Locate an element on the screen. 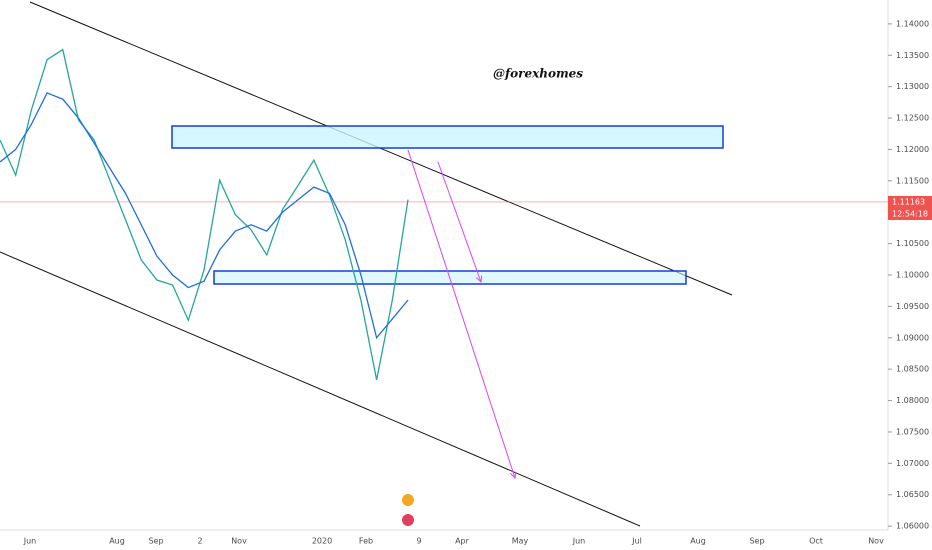 This screenshot has width=932, height=550. countdown: 12:54:18 is located at coordinates (910, 213).